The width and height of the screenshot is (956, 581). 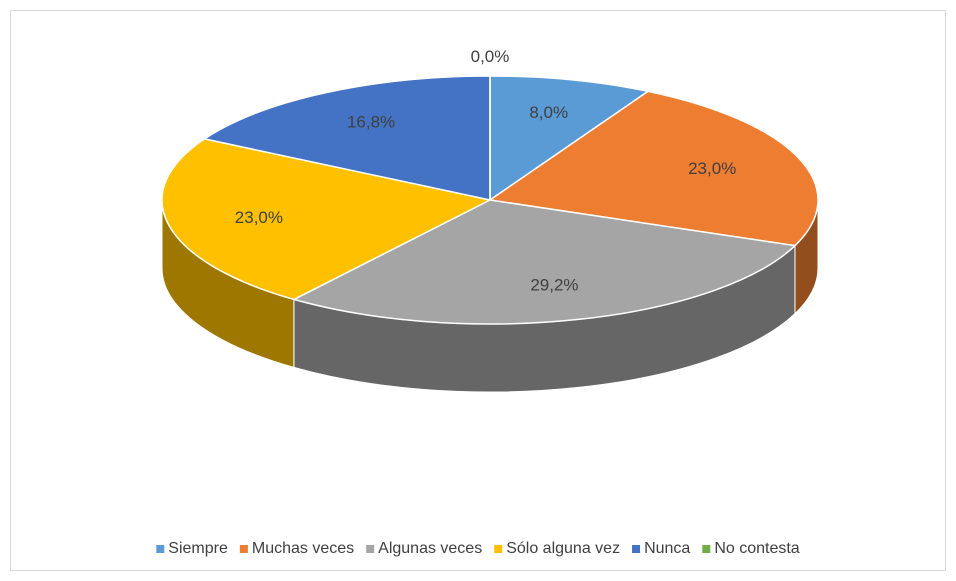 What do you see at coordinates (667, 548) in the screenshot?
I see `legend-label: Nunca` at bounding box center [667, 548].